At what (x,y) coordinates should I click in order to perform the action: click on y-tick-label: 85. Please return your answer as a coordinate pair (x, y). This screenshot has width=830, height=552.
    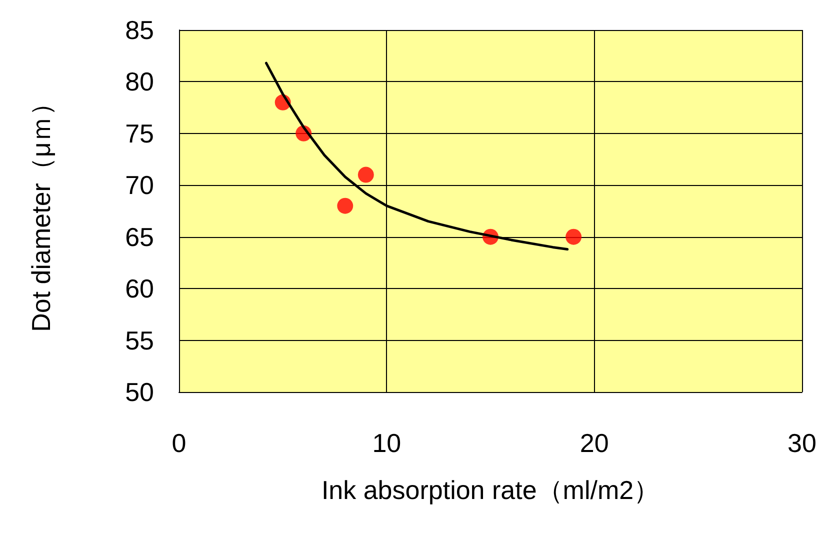
    Looking at the image, I should click on (139, 30).